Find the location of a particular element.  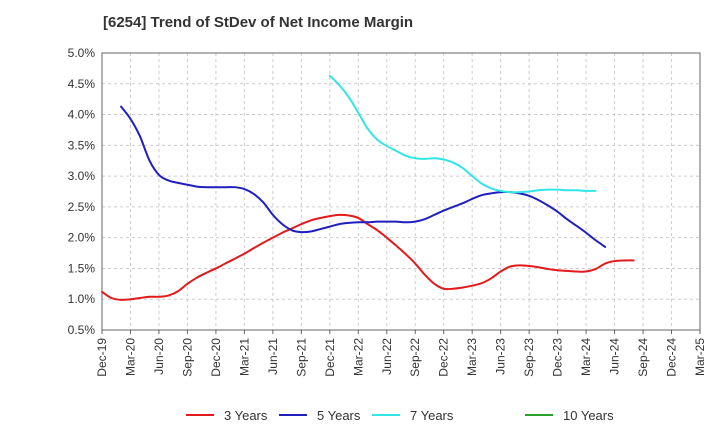

y-tick-label: 3.5% is located at coordinates (82, 145).